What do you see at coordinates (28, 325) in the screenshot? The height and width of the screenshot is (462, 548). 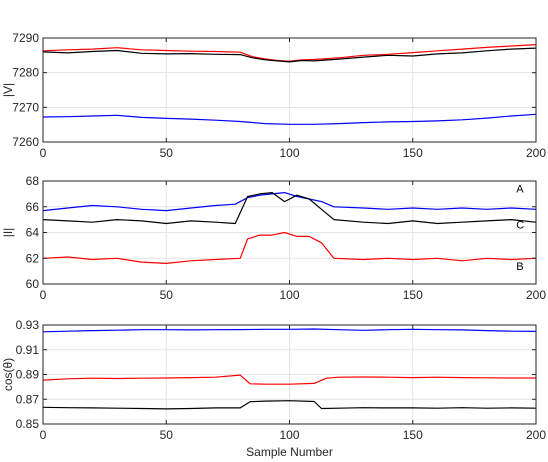 I see `y-tick-label: 0.93` at bounding box center [28, 325].